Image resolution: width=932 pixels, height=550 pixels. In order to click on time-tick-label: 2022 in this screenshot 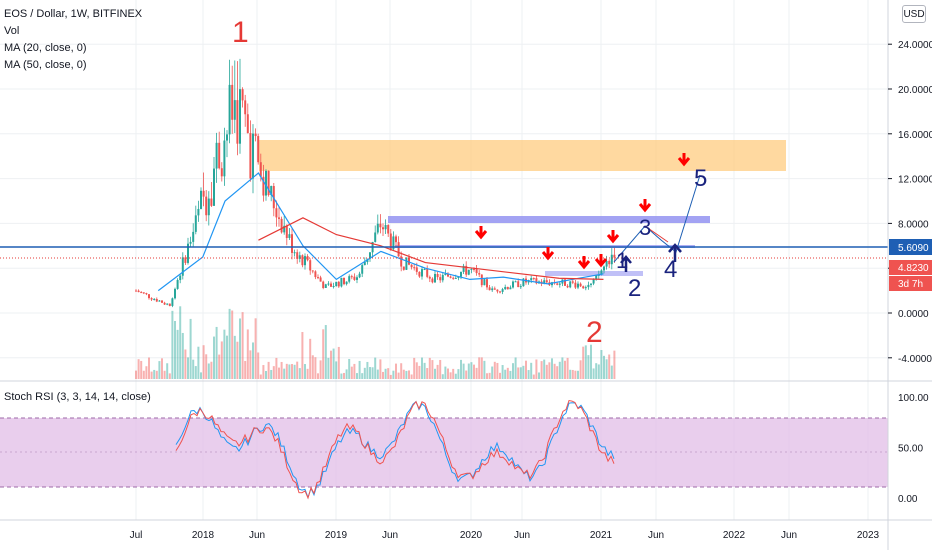, I will do `click(734, 535)`.